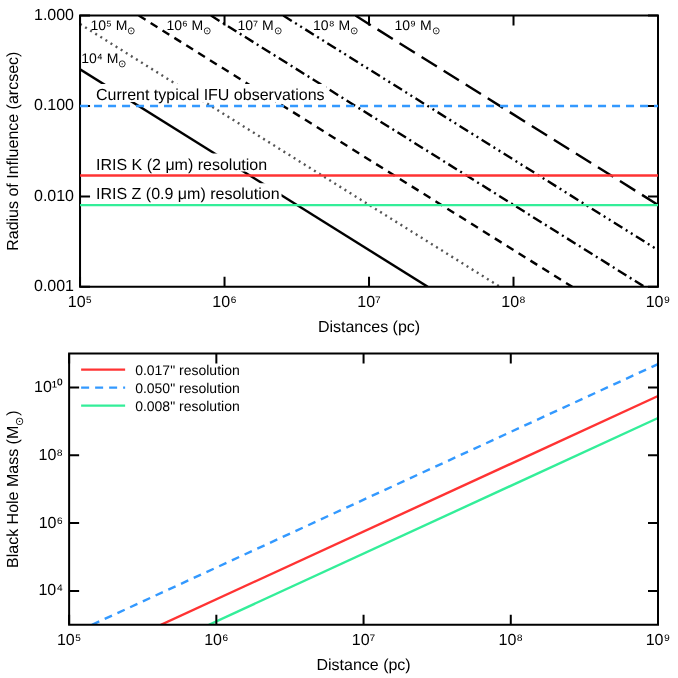 The width and height of the screenshot is (678, 678). I want to click on x-axis-title: Distances (pc), so click(369, 327).